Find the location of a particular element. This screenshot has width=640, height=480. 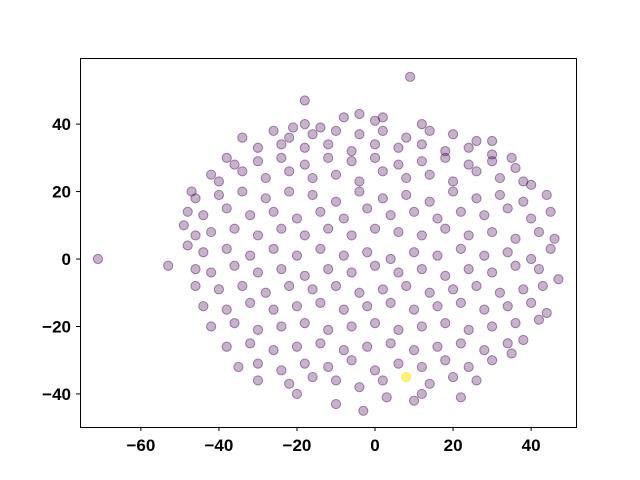

x-tick-label: 0 is located at coordinates (374, 445).